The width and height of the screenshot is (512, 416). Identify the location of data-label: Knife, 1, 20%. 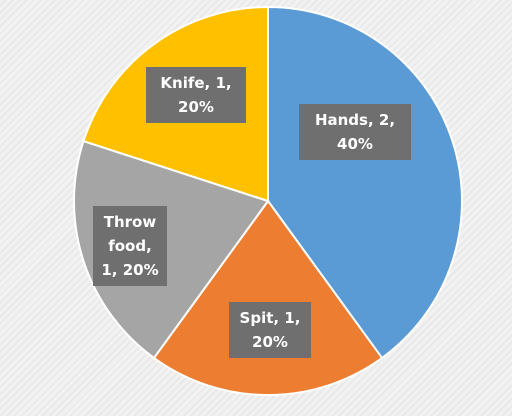
(196, 95).